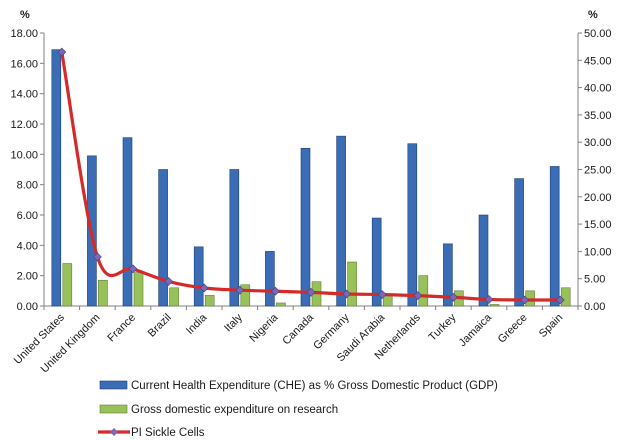  What do you see at coordinates (476, 330) in the screenshot?
I see `category-label: Jamaica` at bounding box center [476, 330].